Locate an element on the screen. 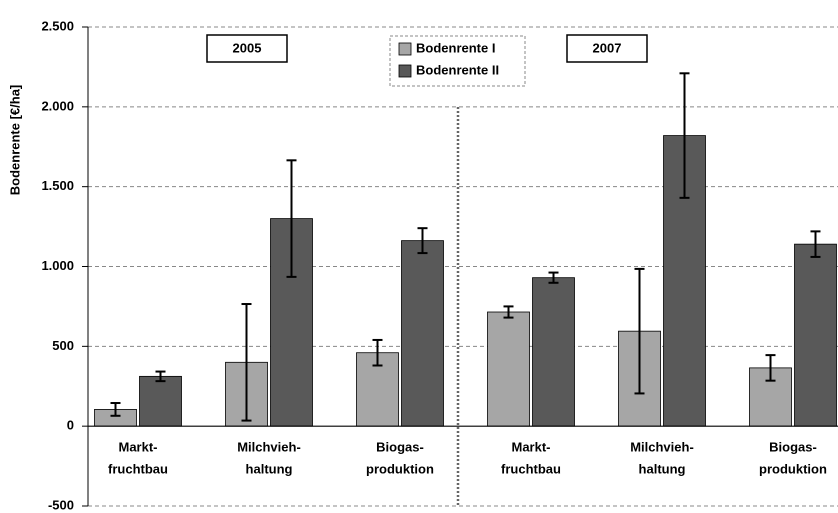 This screenshot has width=838, height=513. legend-label: Bodenrente II is located at coordinates (457, 69).